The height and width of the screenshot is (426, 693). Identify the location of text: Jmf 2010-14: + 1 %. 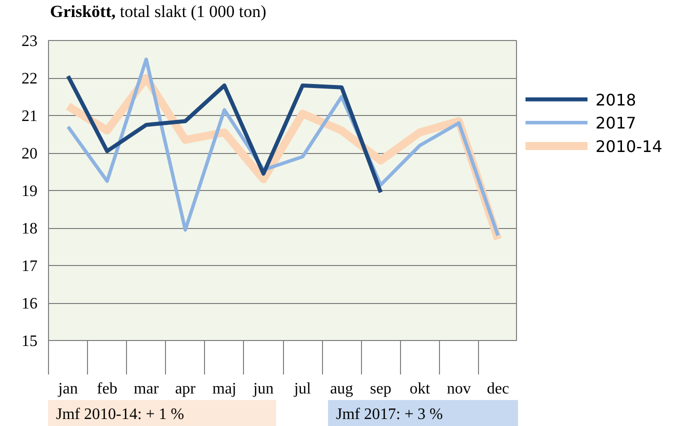
(120, 415).